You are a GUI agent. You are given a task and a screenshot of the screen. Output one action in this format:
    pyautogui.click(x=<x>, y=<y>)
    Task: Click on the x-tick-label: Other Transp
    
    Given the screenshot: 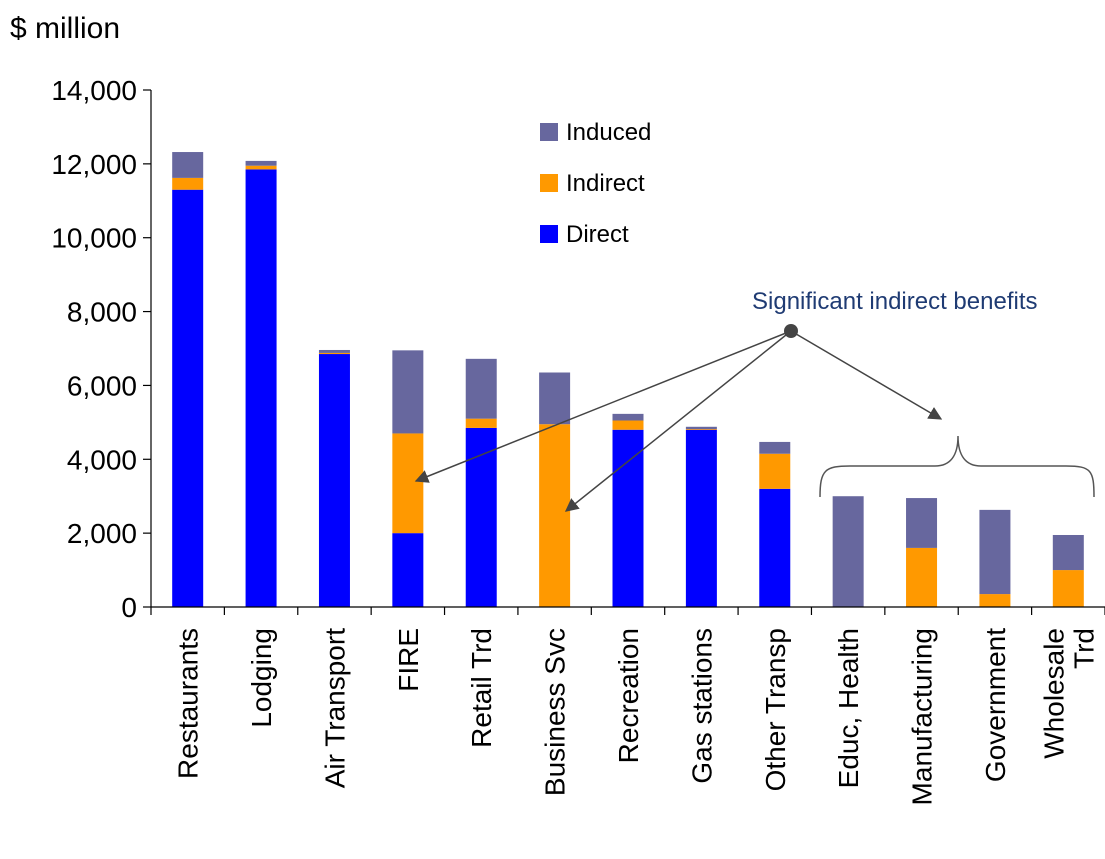 What is the action you would take?
    pyautogui.click(x=775, y=709)
    